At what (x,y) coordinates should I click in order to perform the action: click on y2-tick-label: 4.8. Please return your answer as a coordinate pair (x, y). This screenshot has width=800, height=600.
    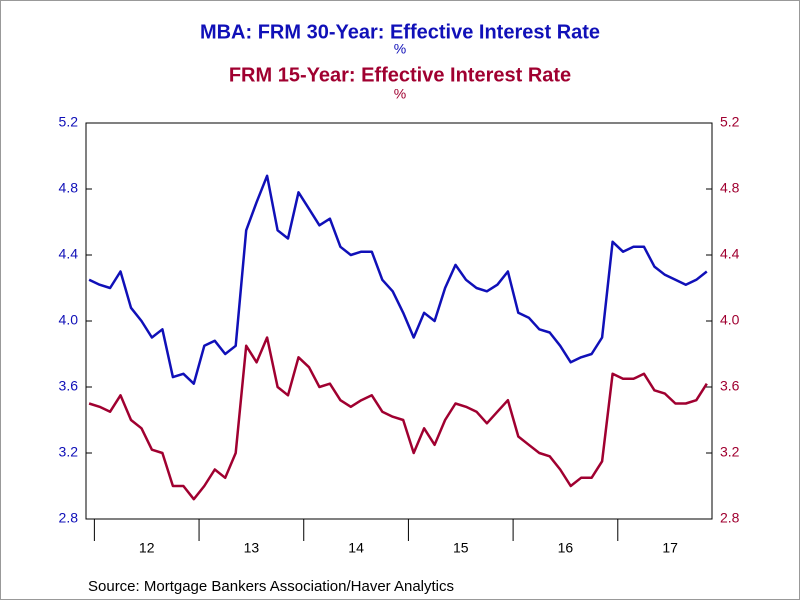
    Looking at the image, I should click on (730, 188).